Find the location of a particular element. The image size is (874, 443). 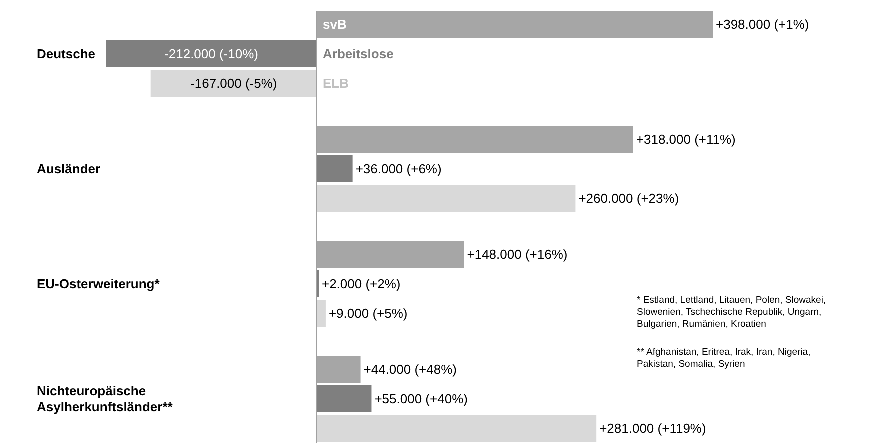

data-label: -167.000 (-5%) is located at coordinates (234, 84).